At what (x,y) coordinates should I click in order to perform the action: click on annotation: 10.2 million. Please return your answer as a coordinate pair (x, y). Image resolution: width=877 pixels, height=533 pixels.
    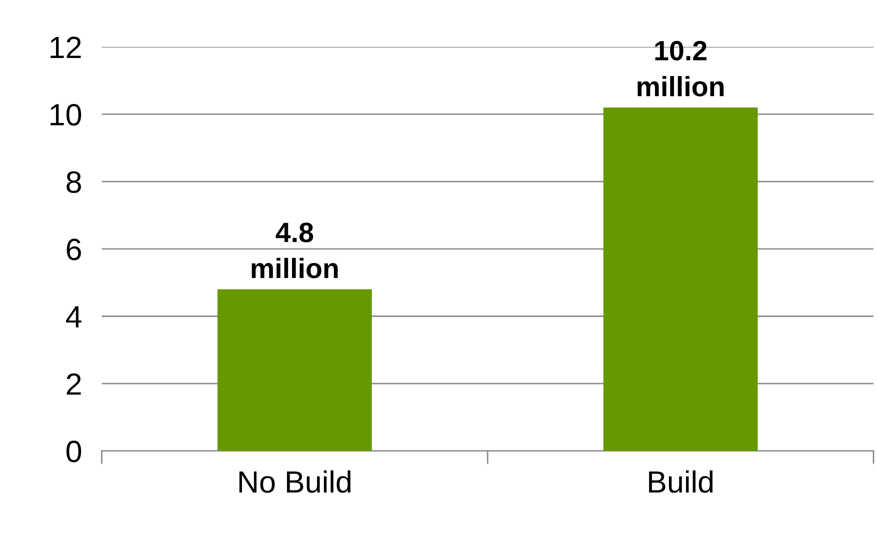
    Looking at the image, I should click on (681, 68).